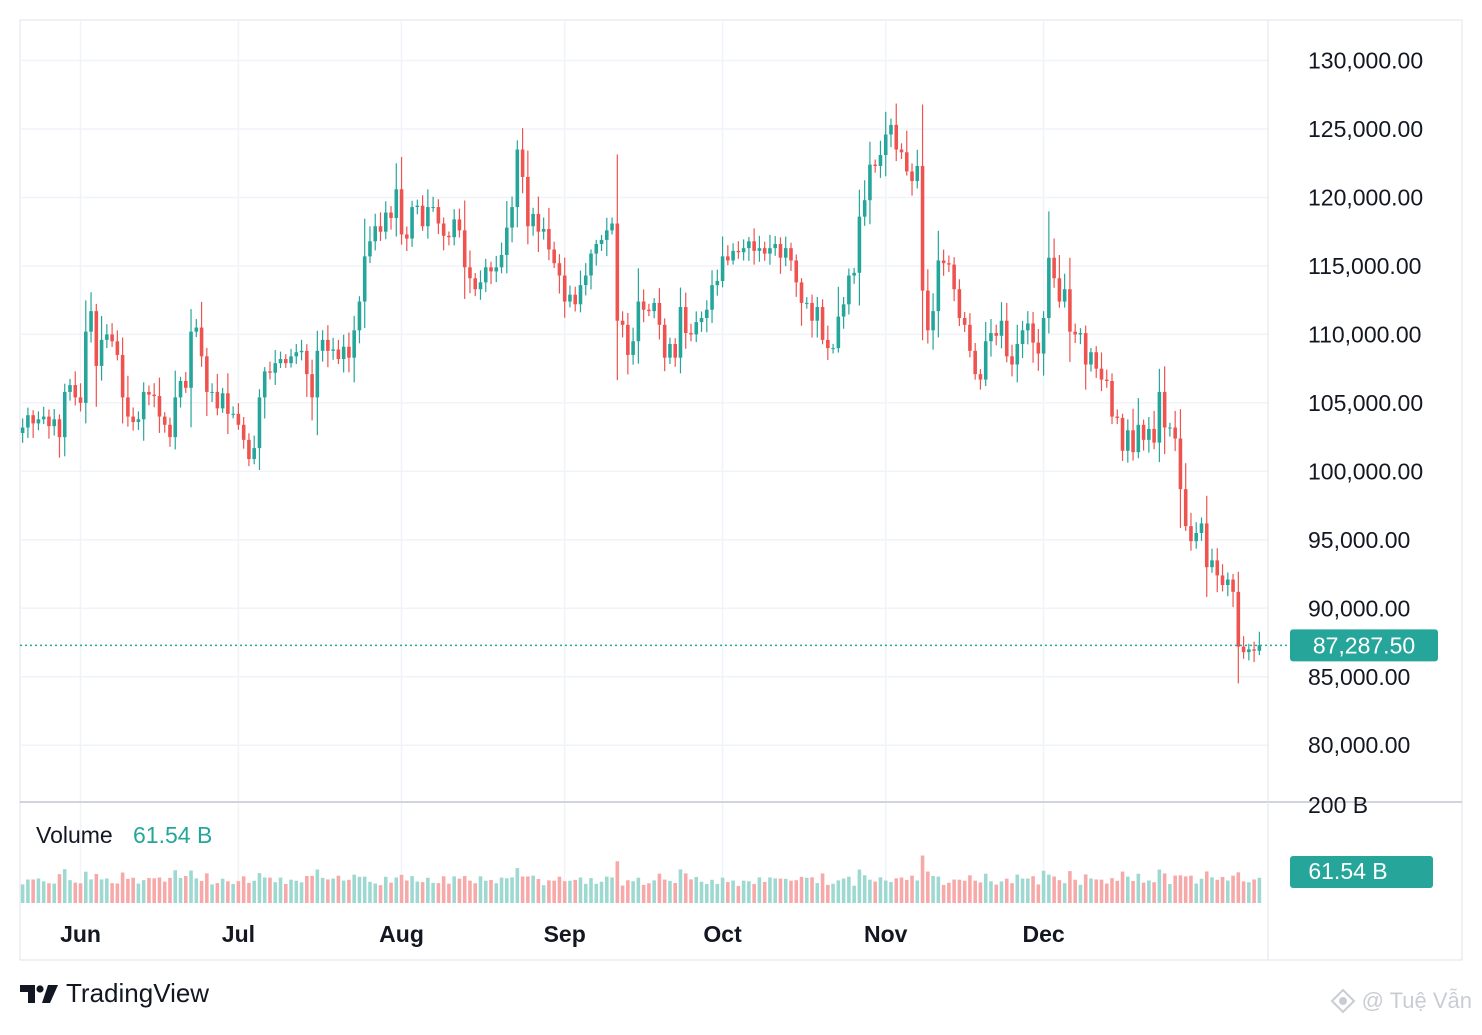 This screenshot has width=1482, height=1035. Describe the element at coordinates (565, 934) in the screenshot. I see `x-tick-label: Sep` at that location.